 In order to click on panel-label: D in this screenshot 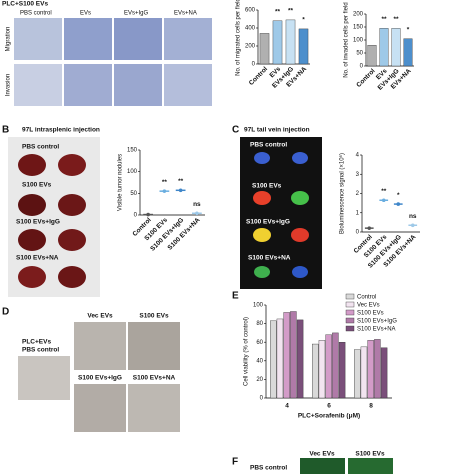, I will do `click(5, 312)`.